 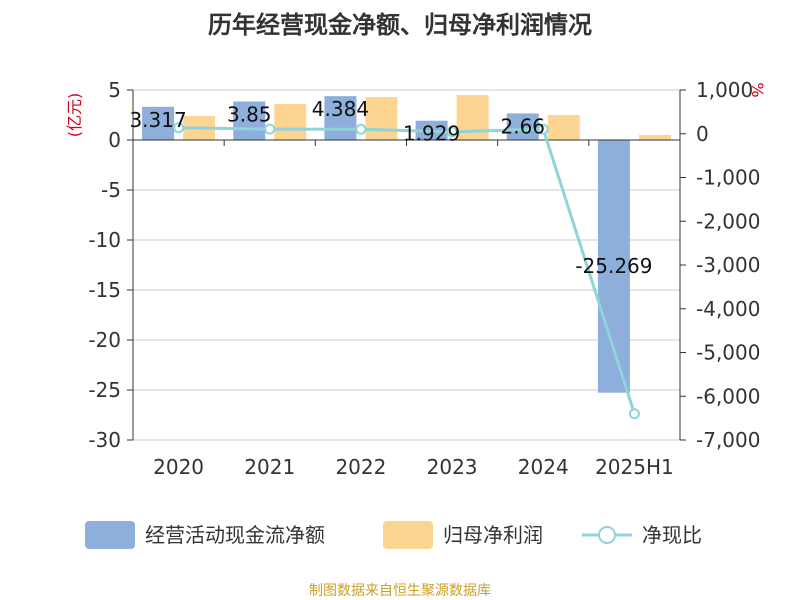 I want to click on right-tick-label: -5,000, so click(x=728, y=353).